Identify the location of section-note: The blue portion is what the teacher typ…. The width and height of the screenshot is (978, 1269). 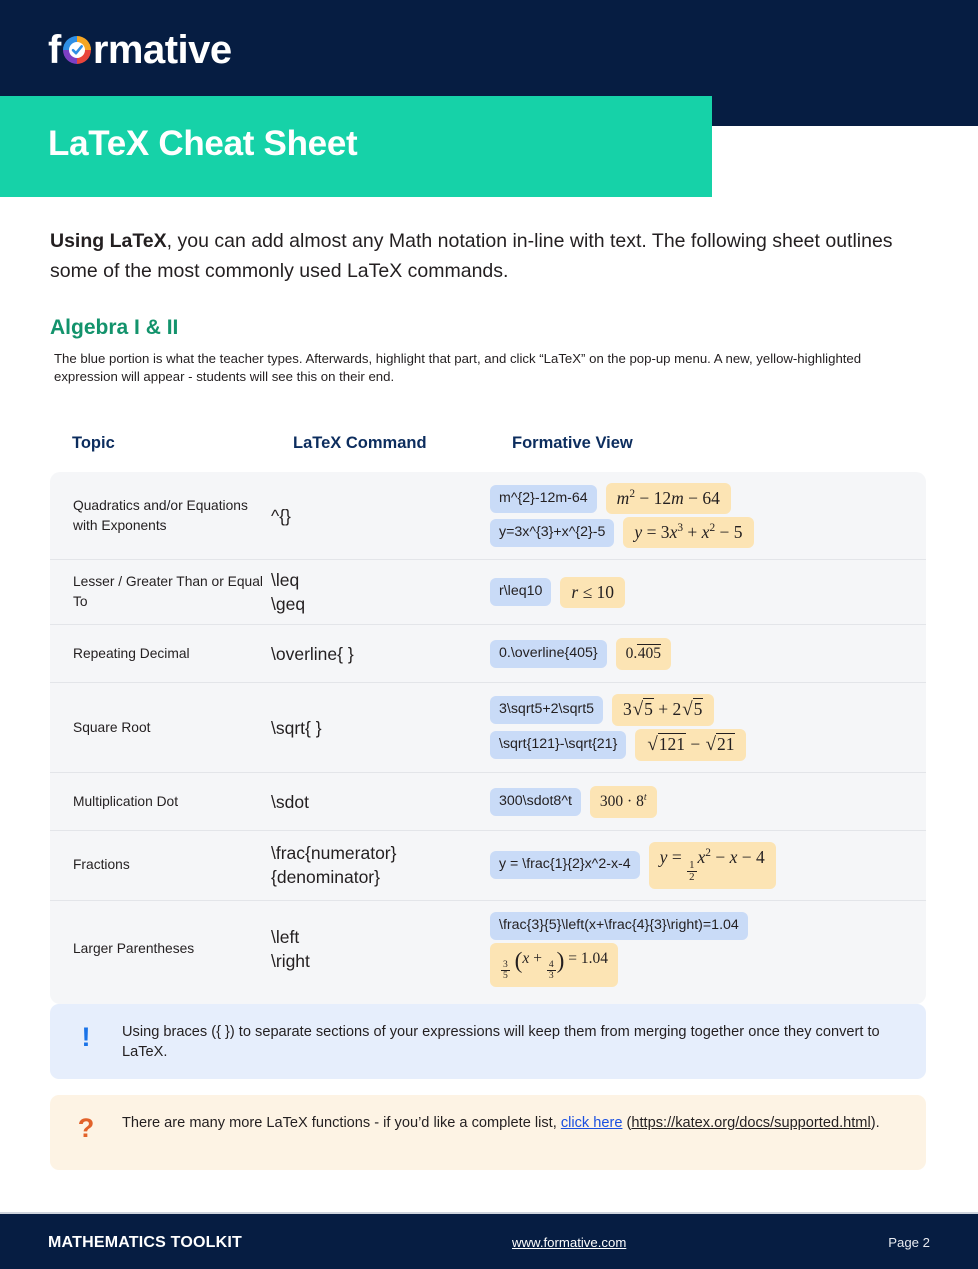
(458, 367).